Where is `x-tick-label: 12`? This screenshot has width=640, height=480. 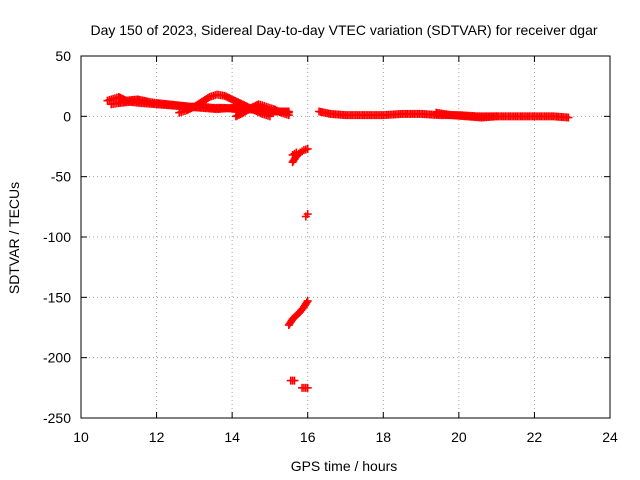 x-tick-label: 12 is located at coordinates (157, 437).